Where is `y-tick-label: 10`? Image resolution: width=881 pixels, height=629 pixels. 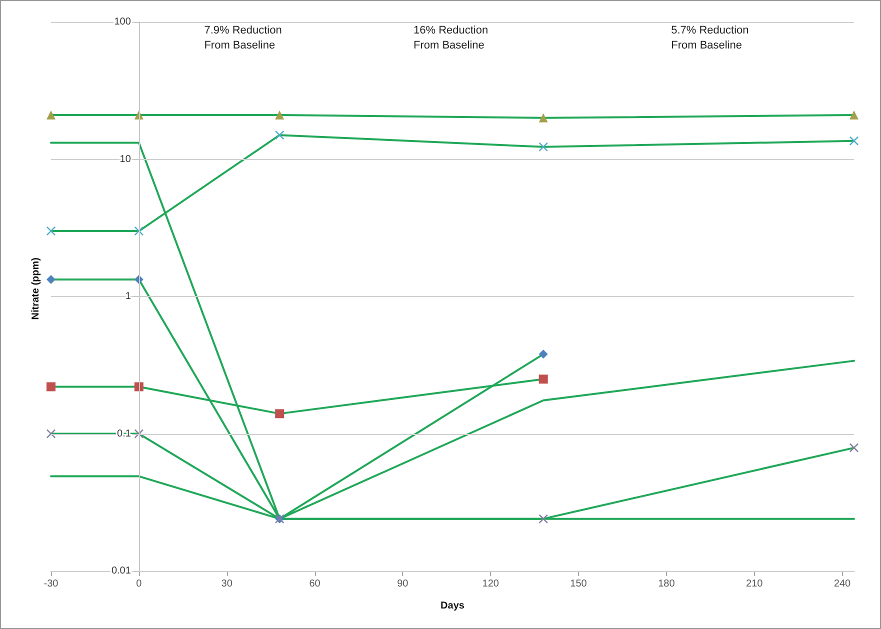
y-tick-label: 10 is located at coordinates (126, 159).